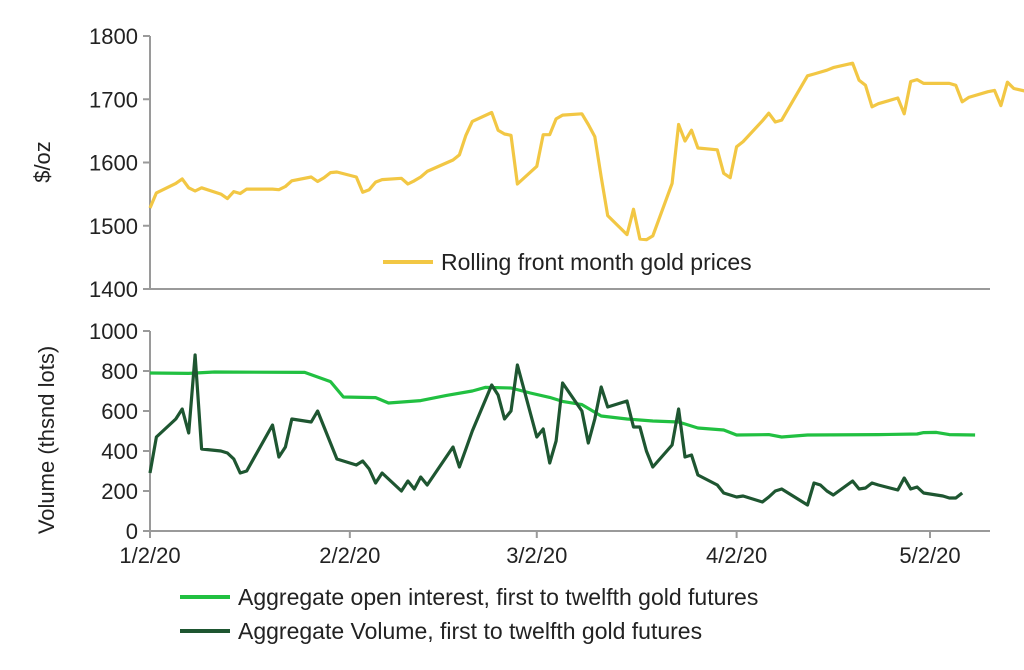  I want to click on series-line-open-interest, so click(562, 404).